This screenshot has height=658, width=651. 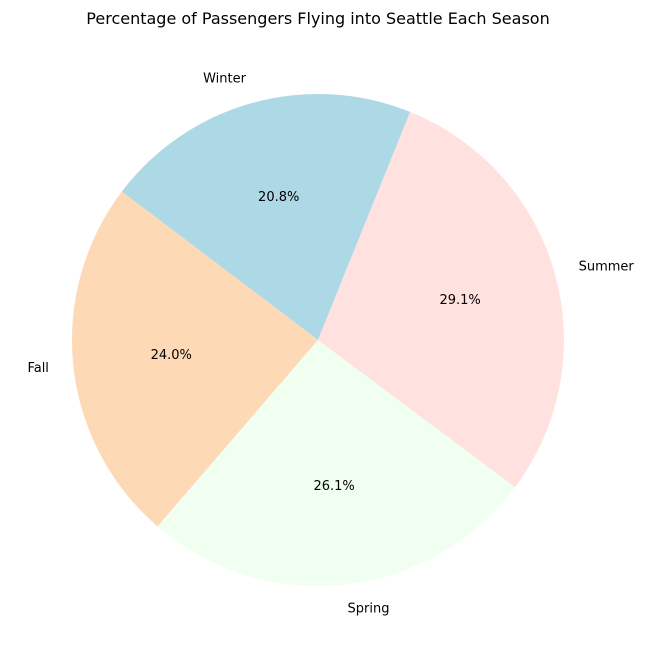 I want to click on slice-percent-summer: 29.1%, so click(x=459, y=300).